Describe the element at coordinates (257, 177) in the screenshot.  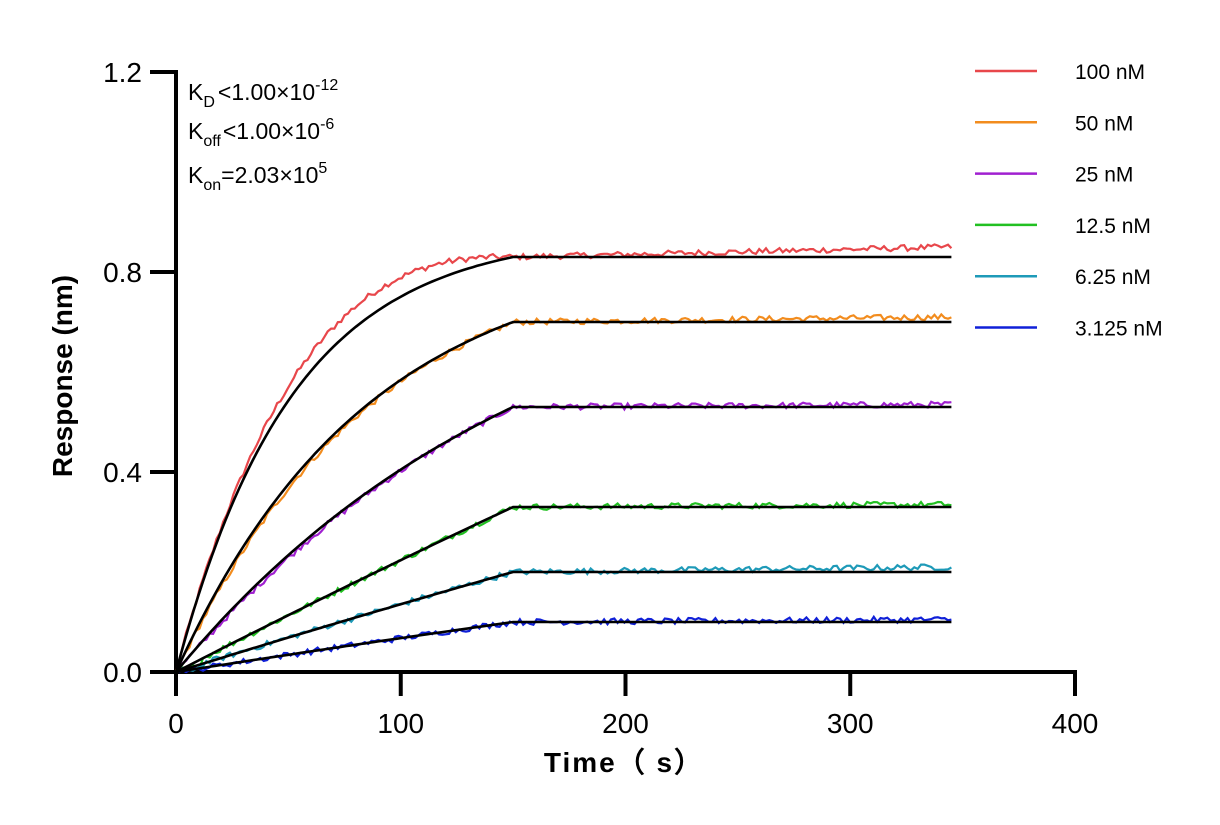
I see `kon-annotation: Kon=2.03×105` at that location.